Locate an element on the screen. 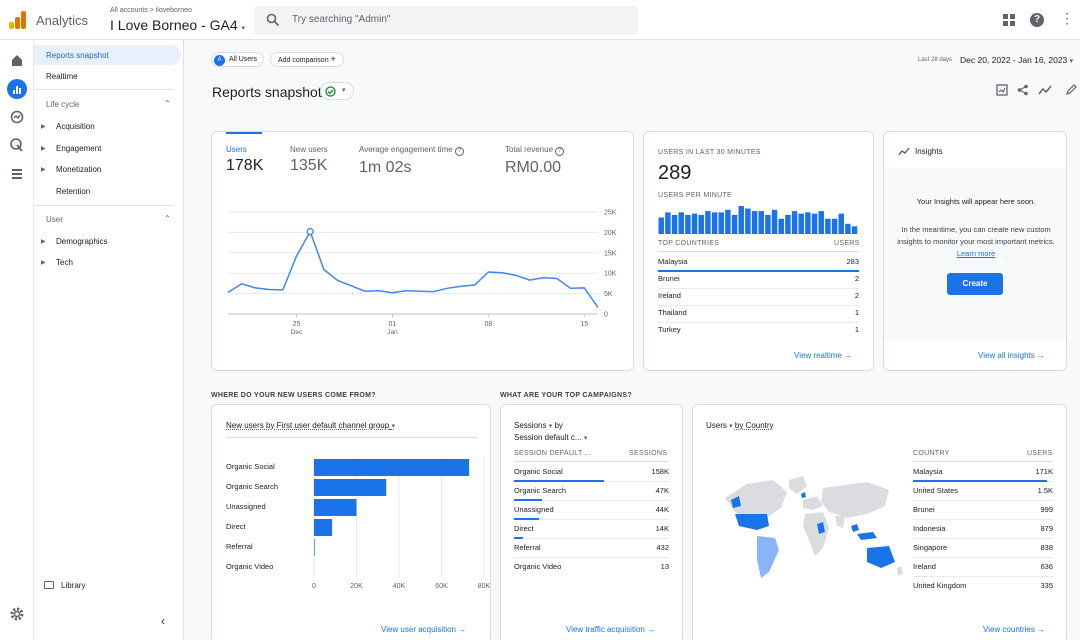 This screenshot has height=640, width=1080. customize-report-icon is located at coordinates (1002, 90).